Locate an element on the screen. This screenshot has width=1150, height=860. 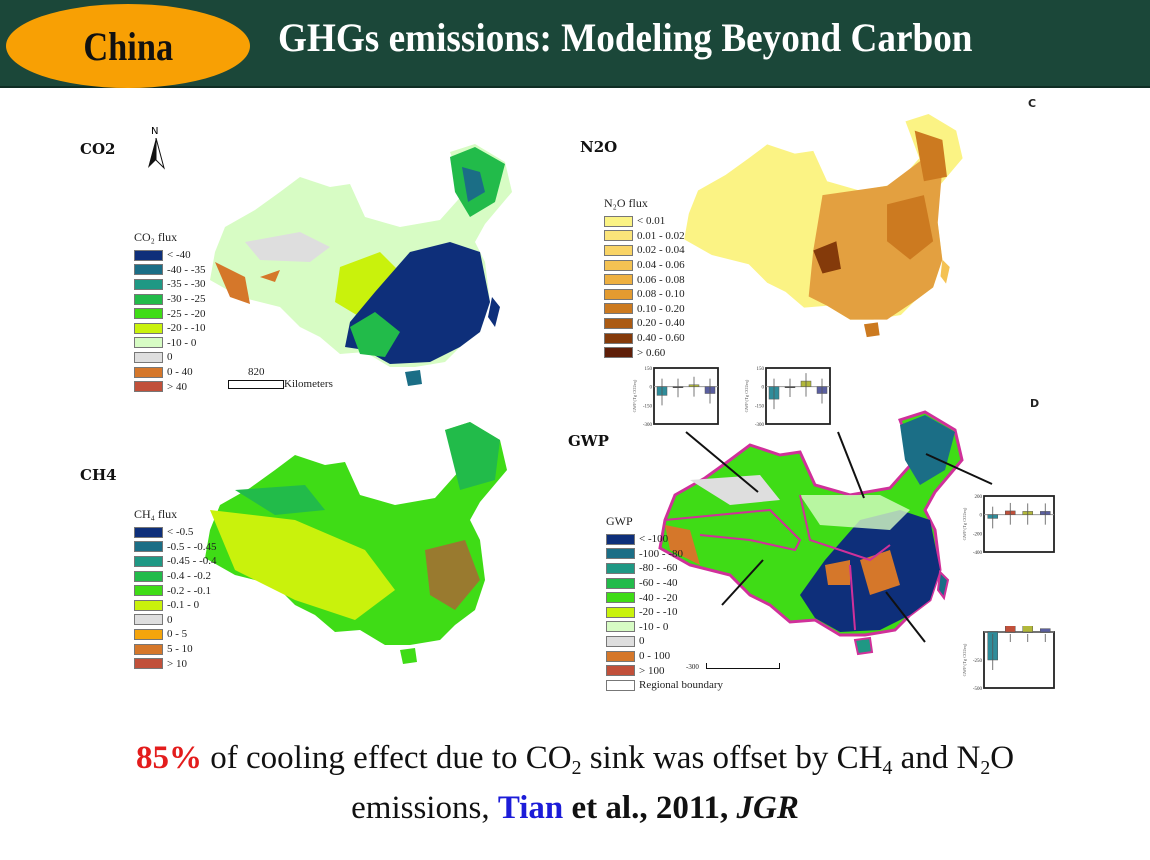
legend-label: 0.06 - 0.08 is located at coordinates (661, 279).